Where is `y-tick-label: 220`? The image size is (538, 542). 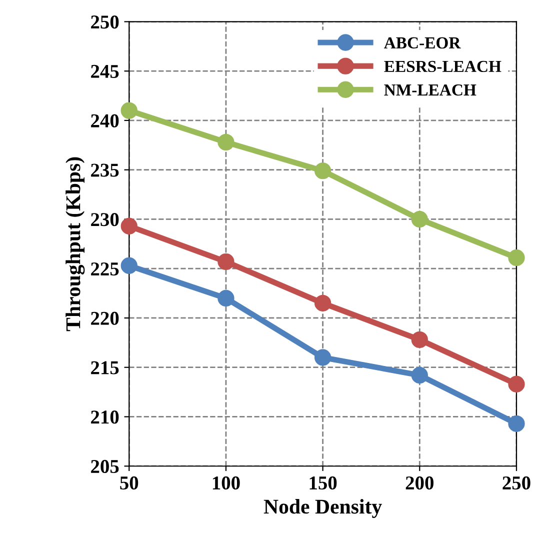 y-tick-label: 220 is located at coordinates (105, 318).